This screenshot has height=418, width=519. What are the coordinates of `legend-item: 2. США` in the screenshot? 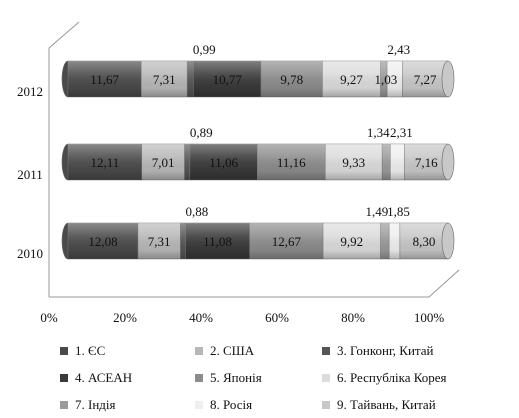 It's located at (258, 351).